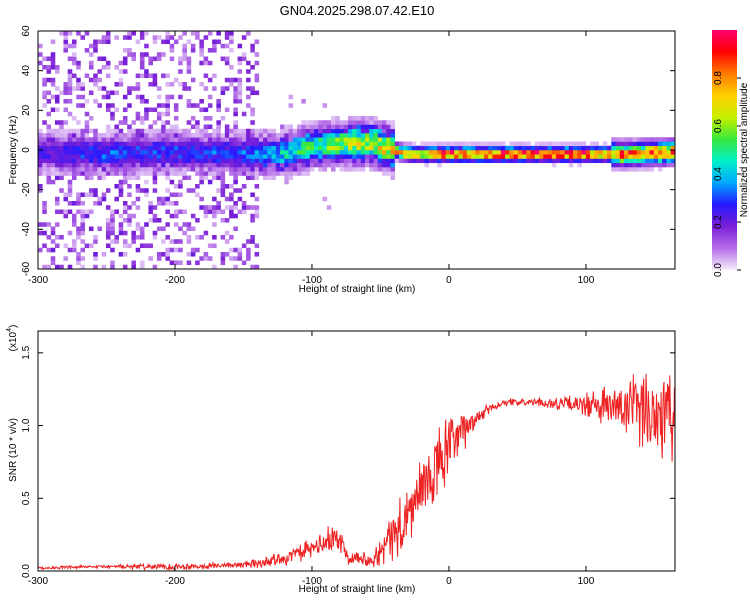  What do you see at coordinates (312, 280) in the screenshot?
I see `x-tick-label: -100` at bounding box center [312, 280].